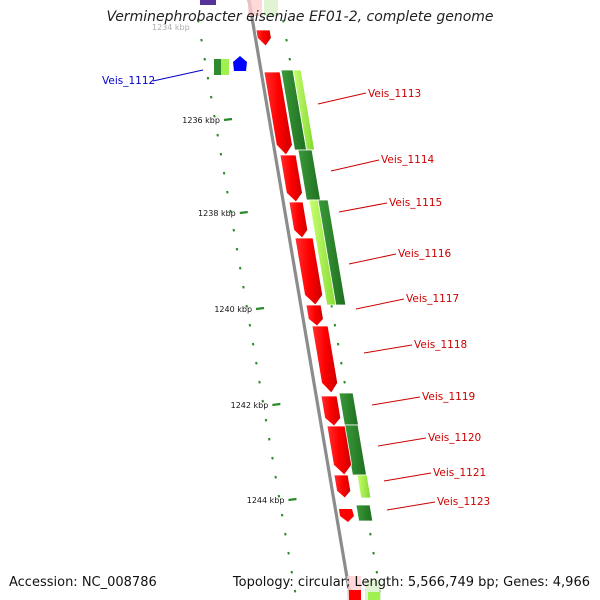 This screenshot has width=600, height=600. I want to click on gene-label-veis-1116: Veis_1116, so click(425, 254).